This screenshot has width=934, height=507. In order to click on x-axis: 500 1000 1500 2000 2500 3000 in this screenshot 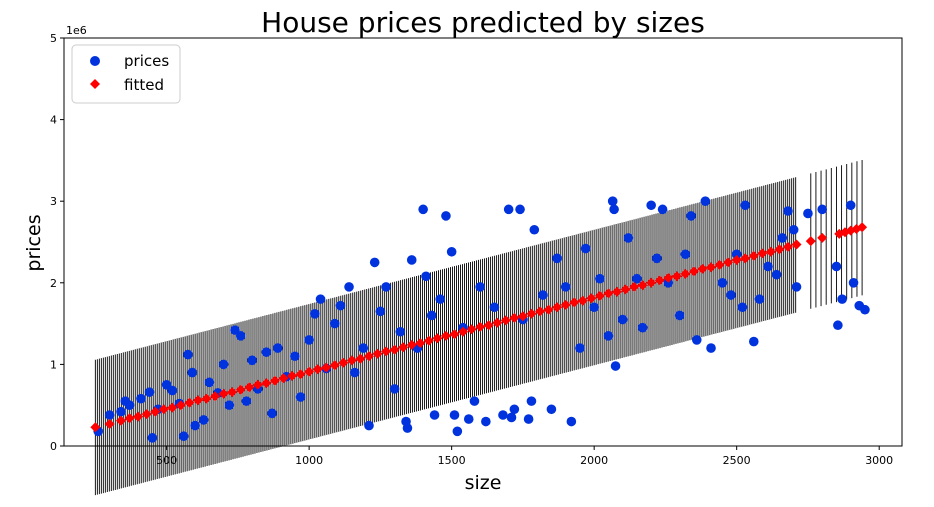, I will do `click(524, 456)`.